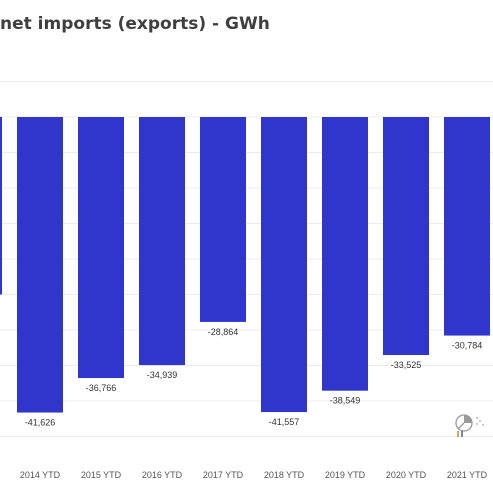 Image resolution: width=493 pixels, height=492 pixels. What do you see at coordinates (101, 475) in the screenshot?
I see `x-tick-label: 2015 YTD` at bounding box center [101, 475].